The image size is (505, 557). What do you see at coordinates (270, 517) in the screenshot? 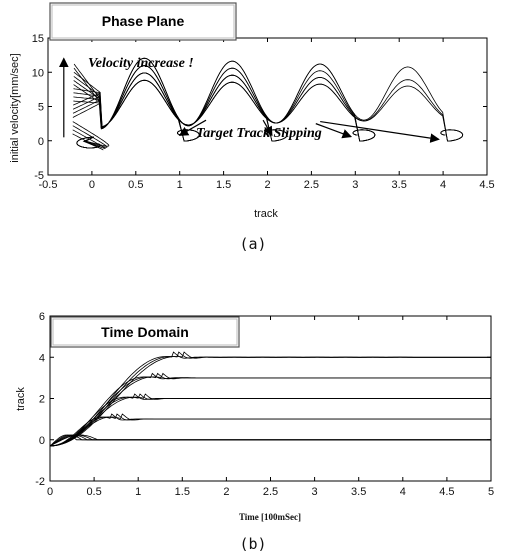
I see `time-domain-xlabel: Time [100mSec]` at bounding box center [270, 517].